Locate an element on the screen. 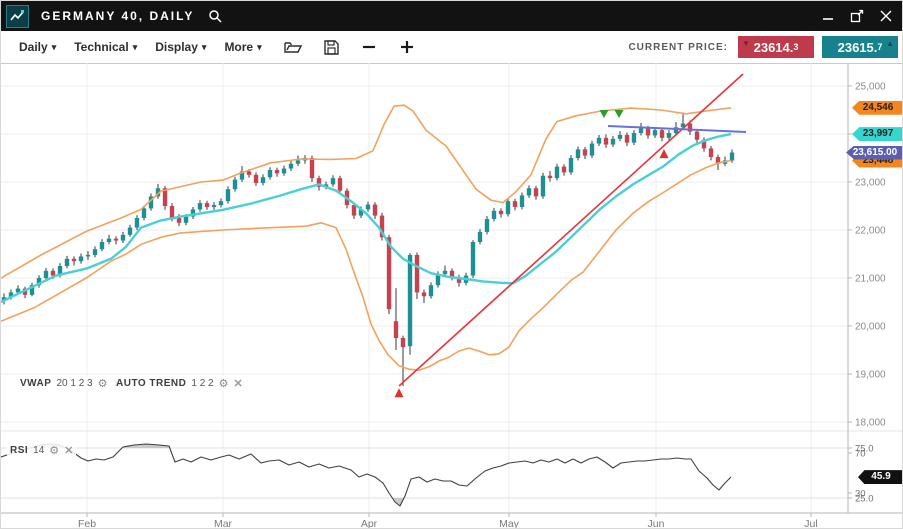  svg-text: 20,000 is located at coordinates (870, 327).